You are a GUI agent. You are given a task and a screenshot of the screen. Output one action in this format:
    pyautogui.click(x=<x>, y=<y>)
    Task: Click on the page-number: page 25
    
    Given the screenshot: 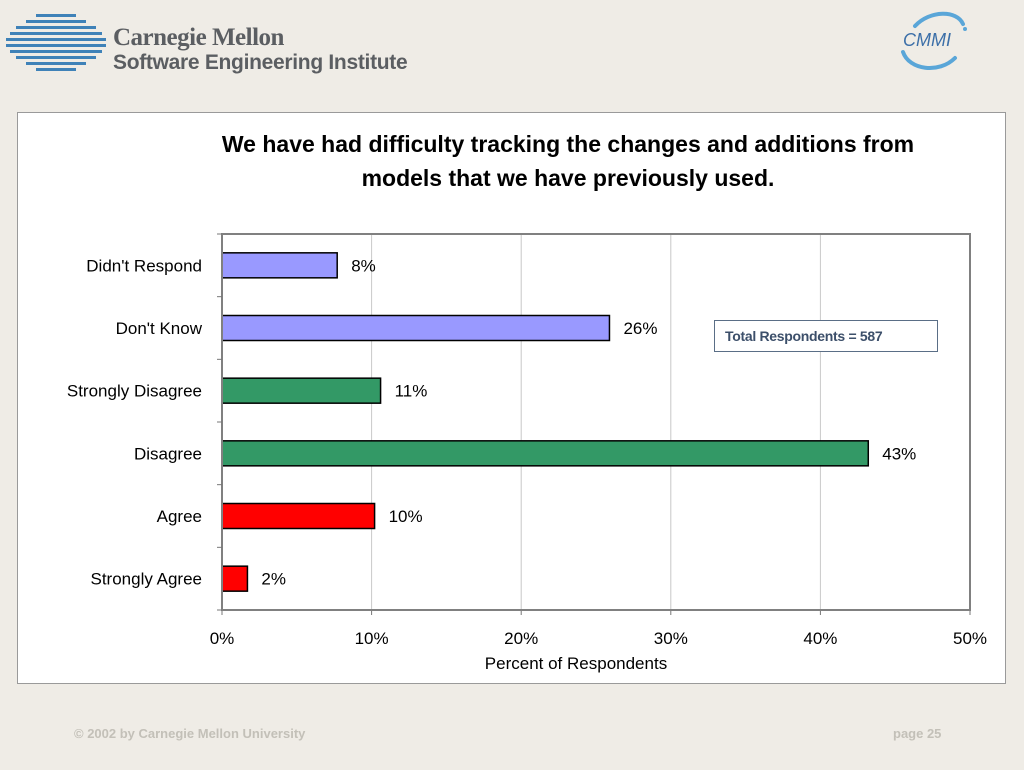 What is the action you would take?
    pyautogui.click(x=917, y=733)
    